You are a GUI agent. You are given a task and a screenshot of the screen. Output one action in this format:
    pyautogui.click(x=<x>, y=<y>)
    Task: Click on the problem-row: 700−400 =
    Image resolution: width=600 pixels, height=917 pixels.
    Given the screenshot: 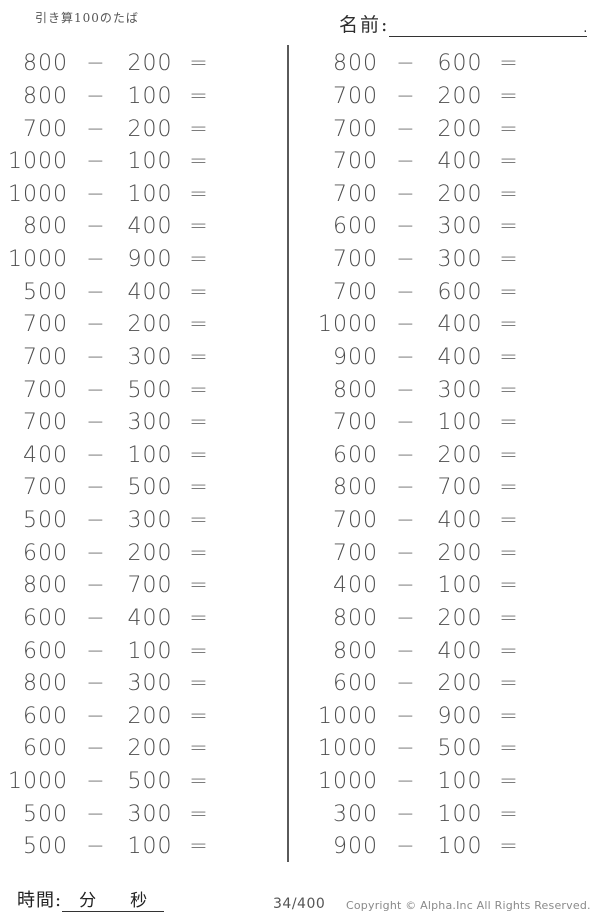 What is the action you would take?
    pyautogui.click(x=424, y=162)
    